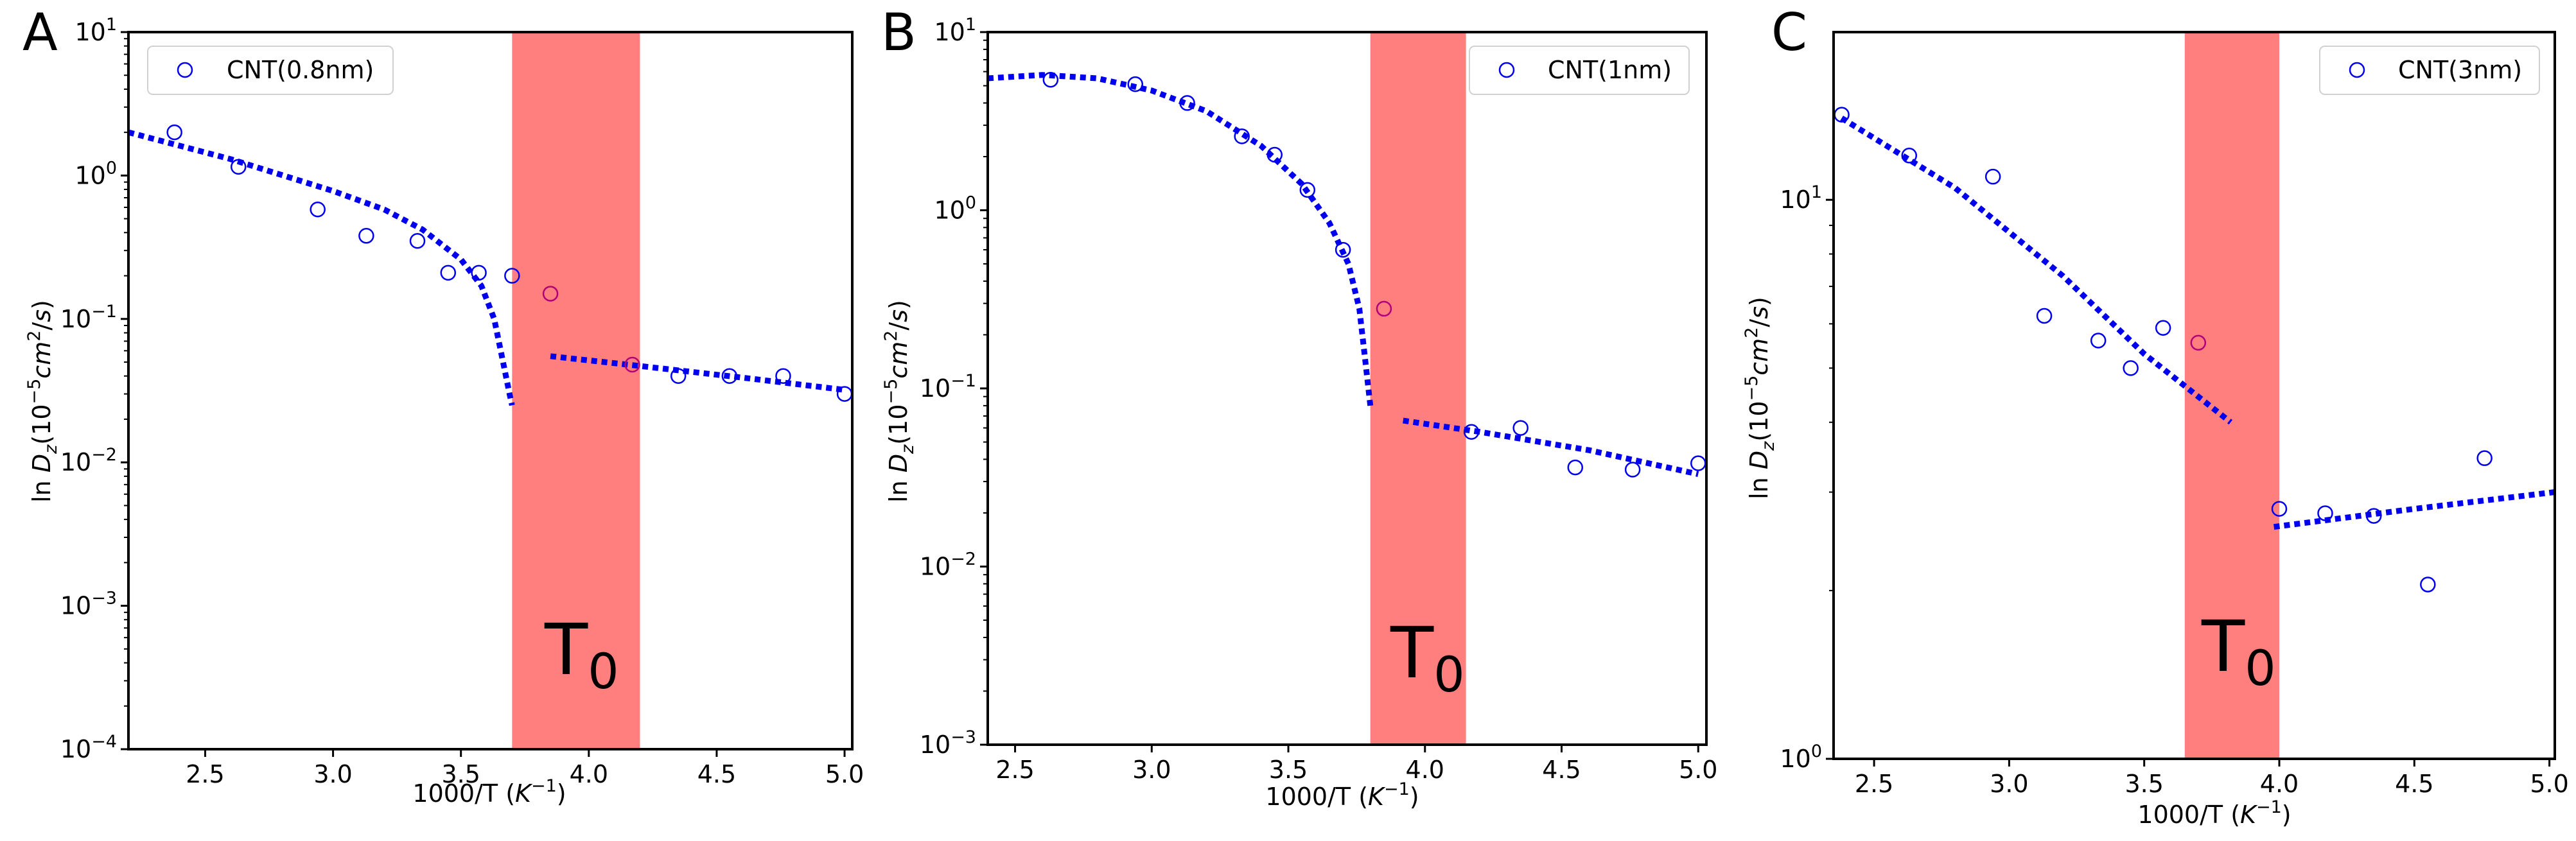 The image size is (2576, 841). What do you see at coordinates (1789, 32) in the screenshot?
I see `panel-label: C` at bounding box center [1789, 32].